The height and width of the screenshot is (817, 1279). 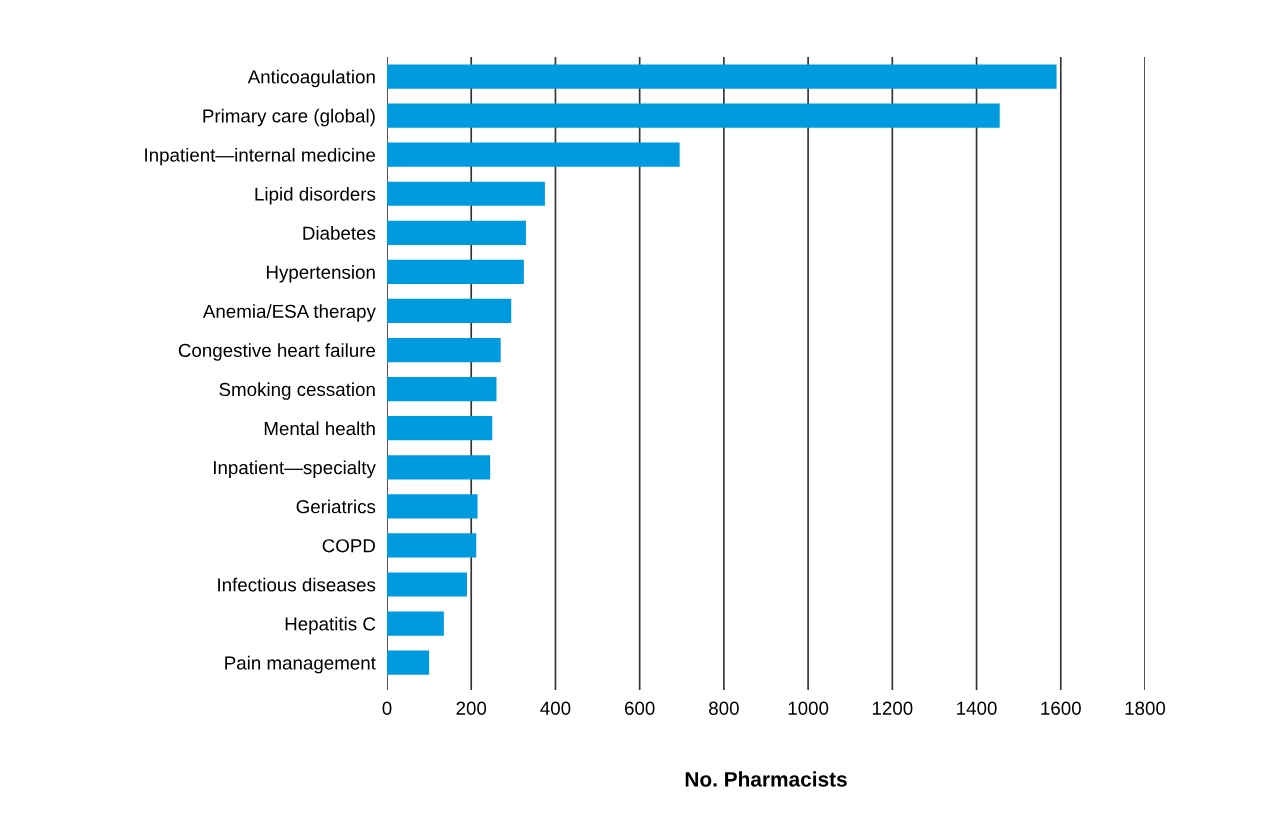 I want to click on y-tick-label: Hypertension, so click(x=320, y=274).